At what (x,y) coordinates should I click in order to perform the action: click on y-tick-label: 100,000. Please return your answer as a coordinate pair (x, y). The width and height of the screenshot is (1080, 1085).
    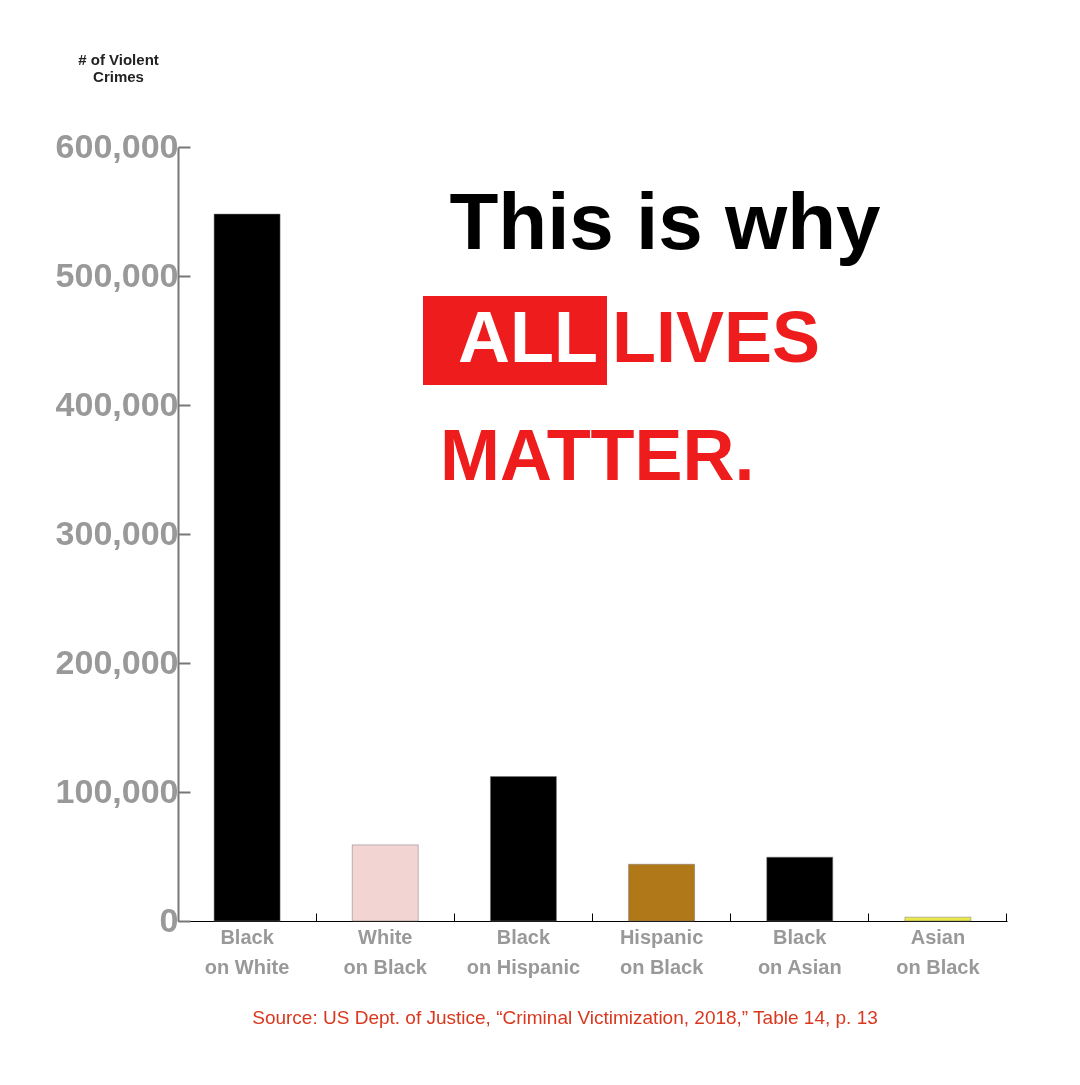
    Looking at the image, I should click on (117, 790).